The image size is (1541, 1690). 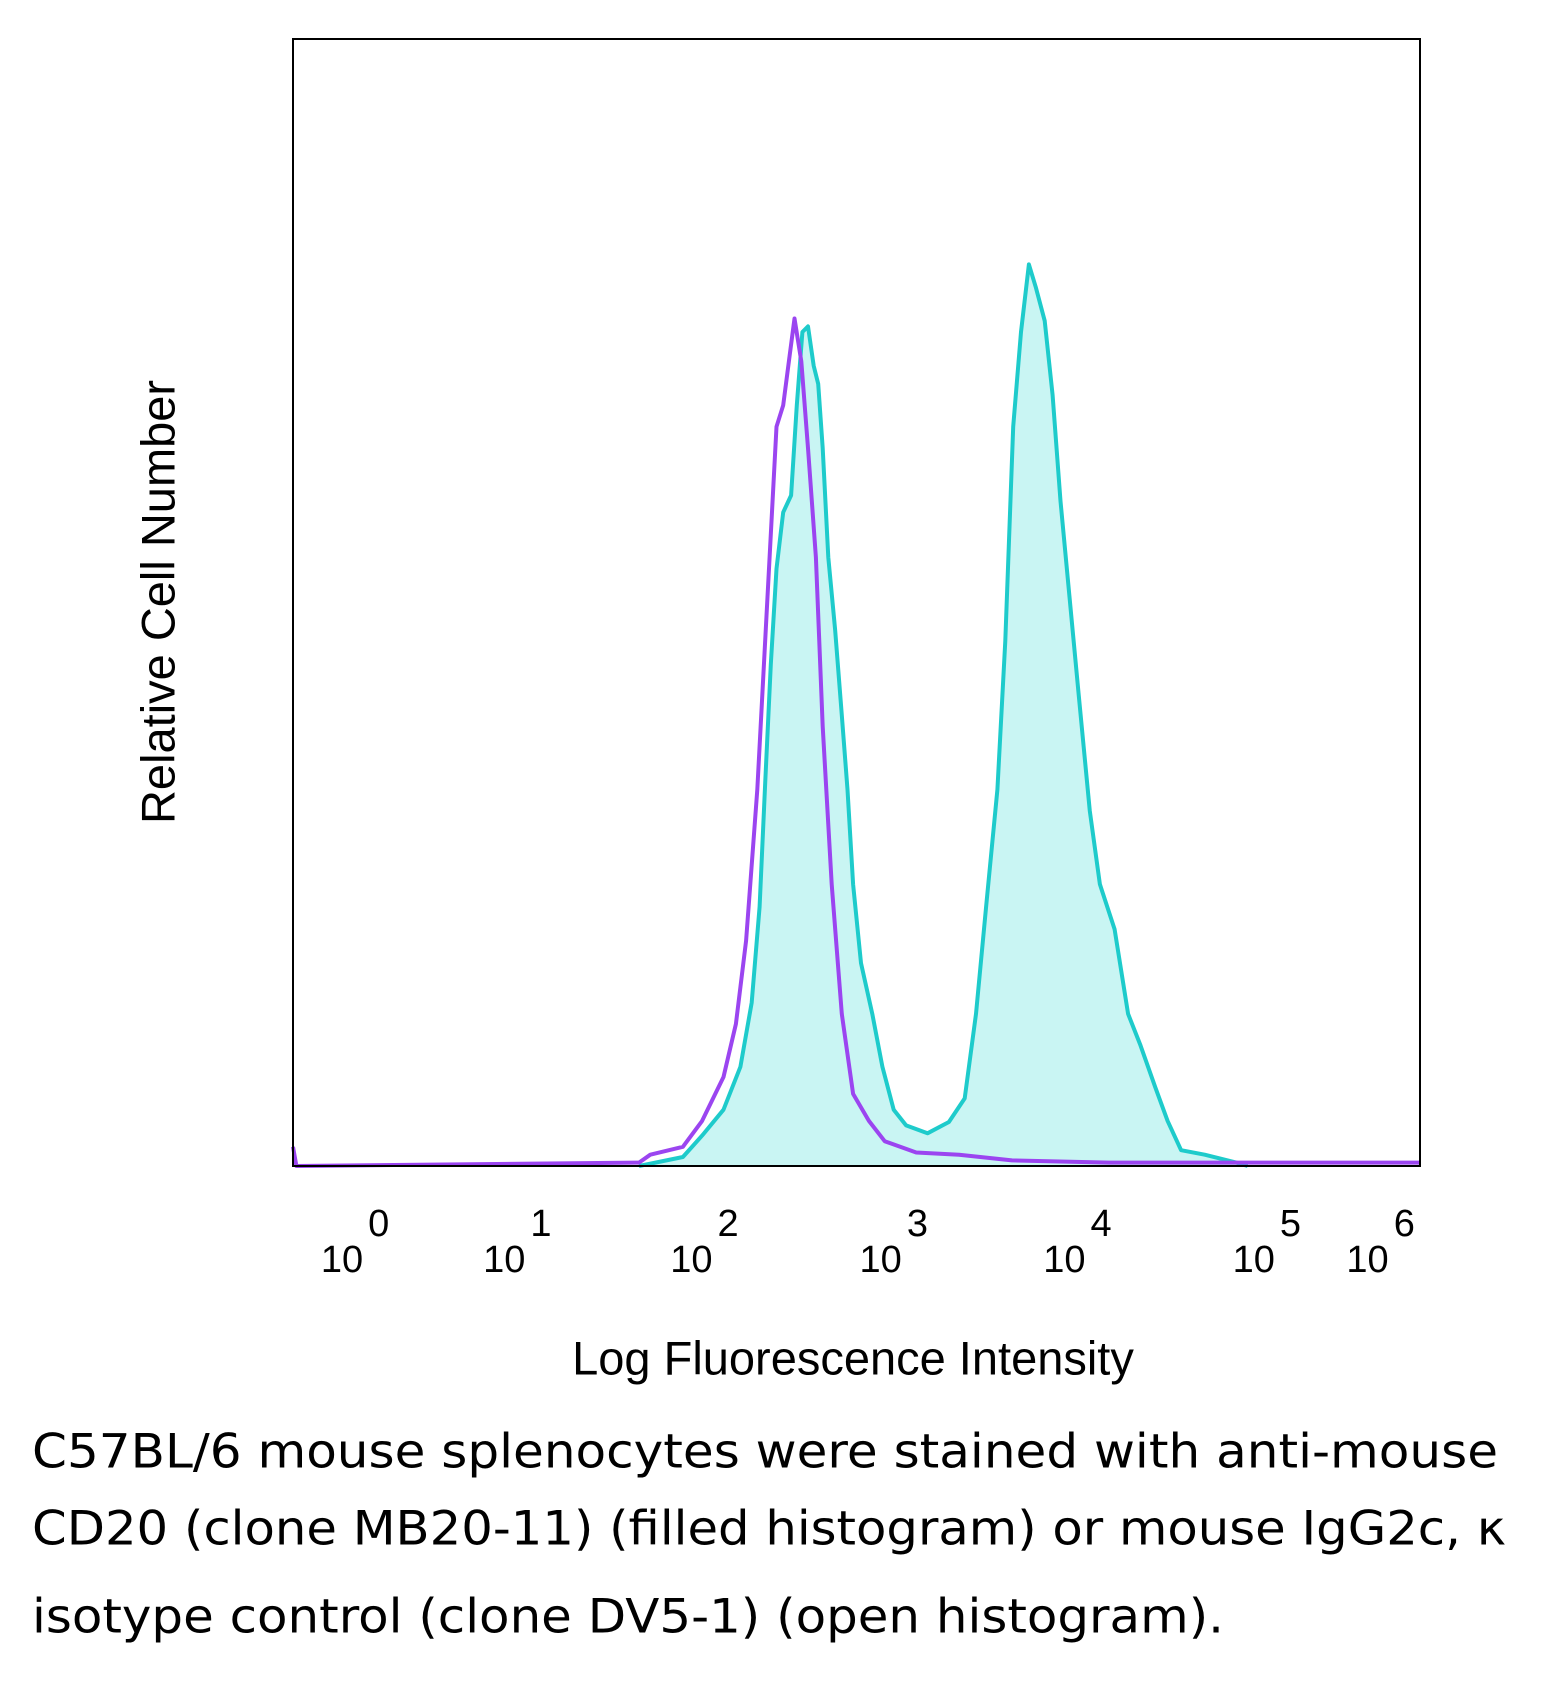 What do you see at coordinates (727, 1224) in the screenshot?
I see `x-tick-exponent: 2` at bounding box center [727, 1224].